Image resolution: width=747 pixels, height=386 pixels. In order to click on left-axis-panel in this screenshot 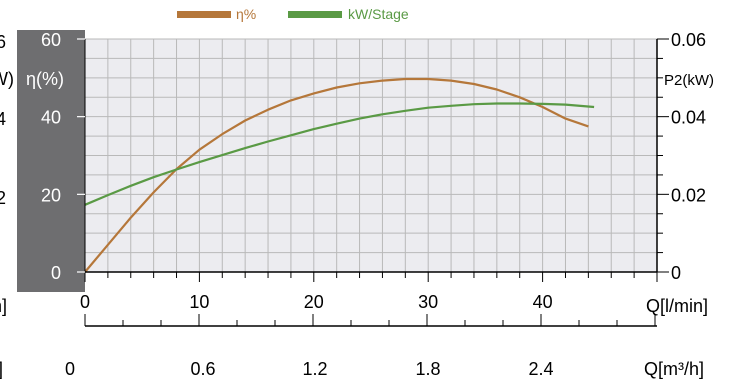, I will do `click(51, 161)`.